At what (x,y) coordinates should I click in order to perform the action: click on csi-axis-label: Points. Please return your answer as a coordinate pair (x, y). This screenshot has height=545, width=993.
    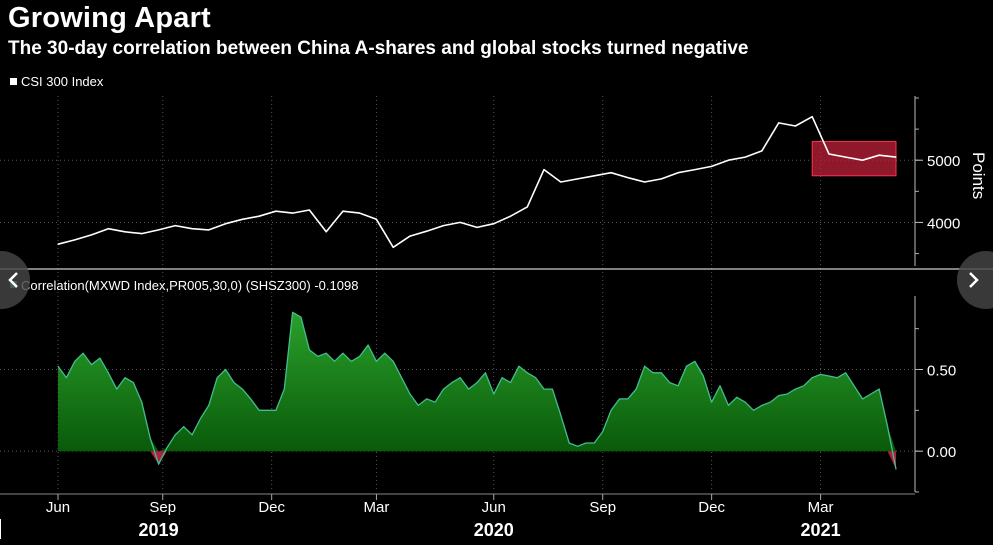
    Looking at the image, I should click on (978, 175).